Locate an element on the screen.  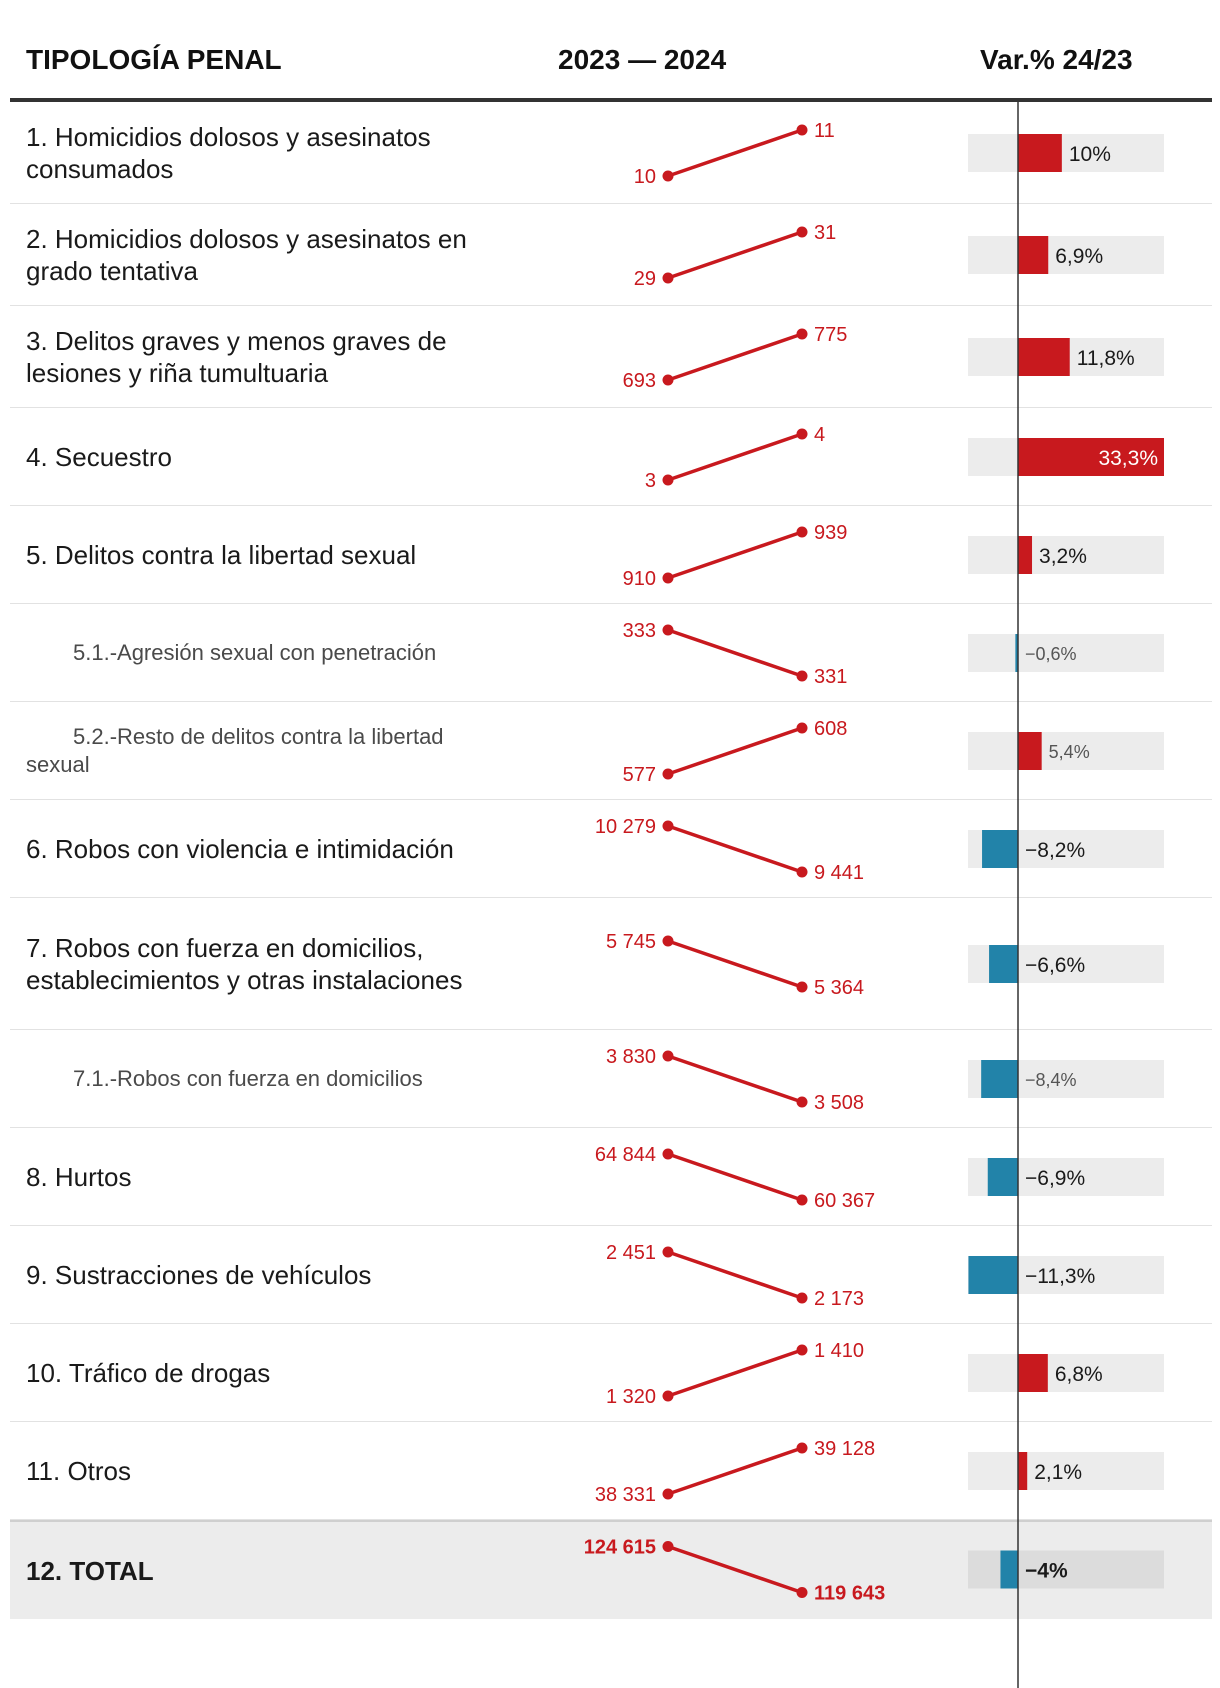
variation-label: 6,9% is located at coordinates (1079, 256).